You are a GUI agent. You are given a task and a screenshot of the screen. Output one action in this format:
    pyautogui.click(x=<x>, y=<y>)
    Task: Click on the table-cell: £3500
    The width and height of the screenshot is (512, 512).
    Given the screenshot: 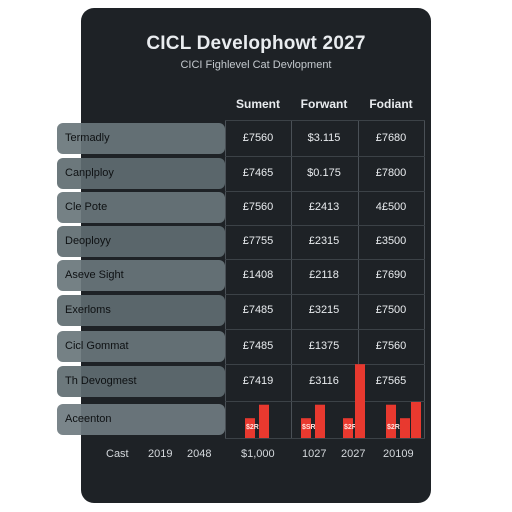 What is the action you would take?
    pyautogui.click(x=391, y=241)
    